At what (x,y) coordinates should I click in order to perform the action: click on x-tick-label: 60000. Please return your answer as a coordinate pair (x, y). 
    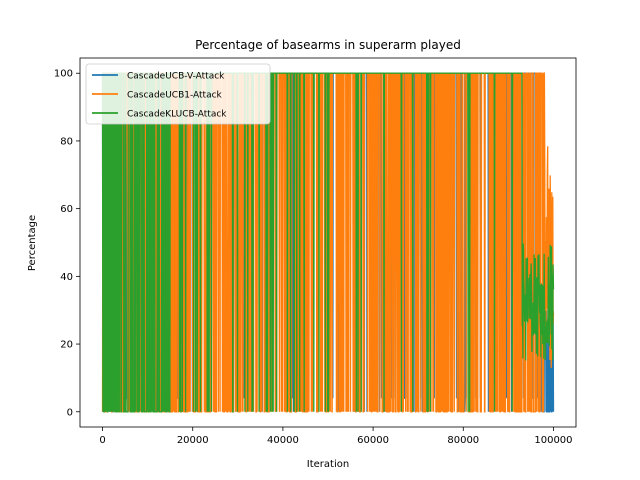
    Looking at the image, I should click on (373, 440).